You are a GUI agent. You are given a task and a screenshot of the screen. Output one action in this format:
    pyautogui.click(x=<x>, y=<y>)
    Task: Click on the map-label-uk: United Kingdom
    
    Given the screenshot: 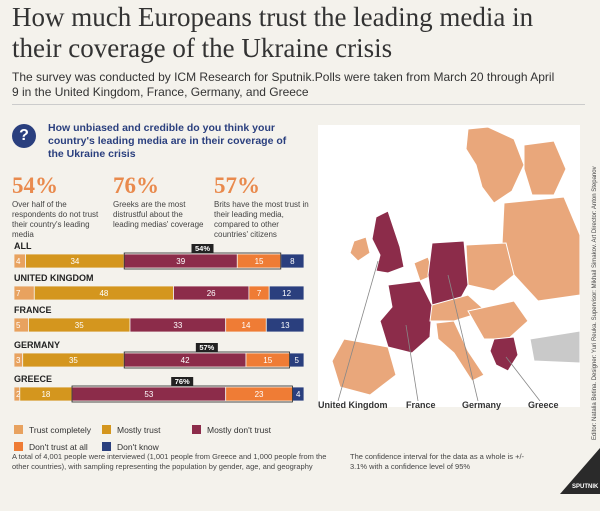 What is the action you would take?
    pyautogui.click(x=353, y=405)
    